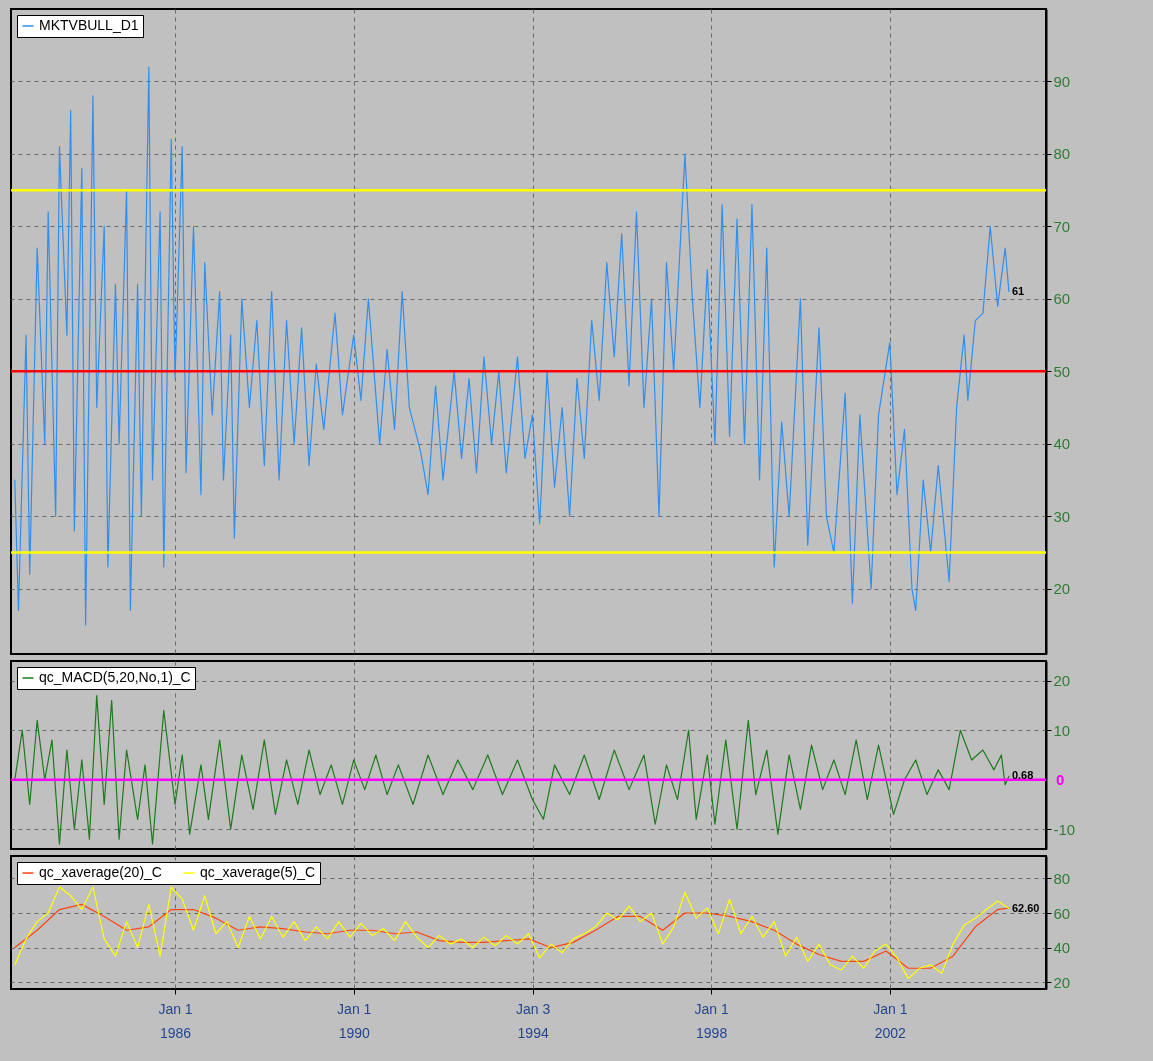 The image size is (1153, 1061). Describe the element at coordinates (1062, 730) in the screenshot. I see `y-tick-label: 10` at that location.